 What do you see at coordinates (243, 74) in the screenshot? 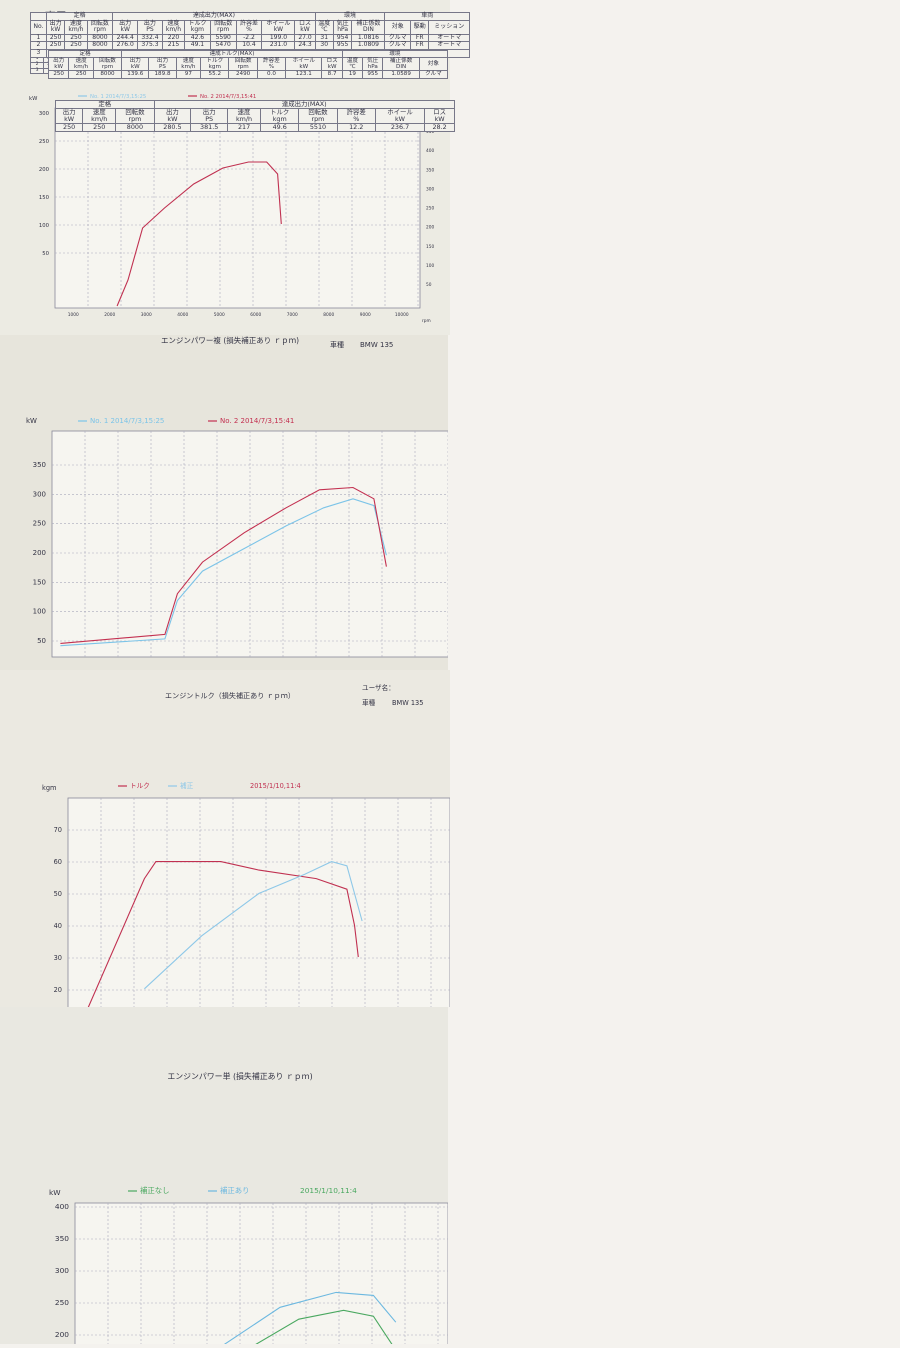
I see `data-cell: 2490` at bounding box center [243, 74].